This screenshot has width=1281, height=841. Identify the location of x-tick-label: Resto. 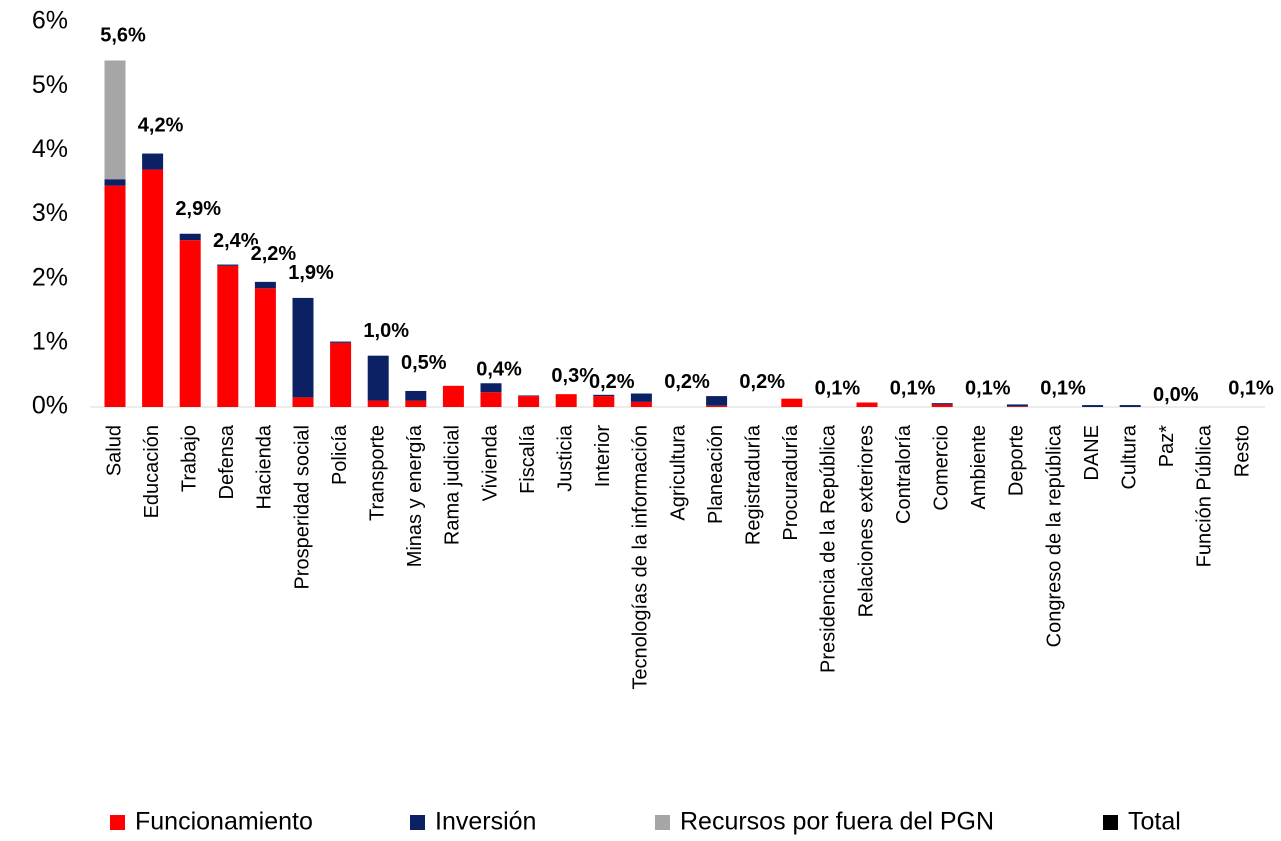
(1242, 451).